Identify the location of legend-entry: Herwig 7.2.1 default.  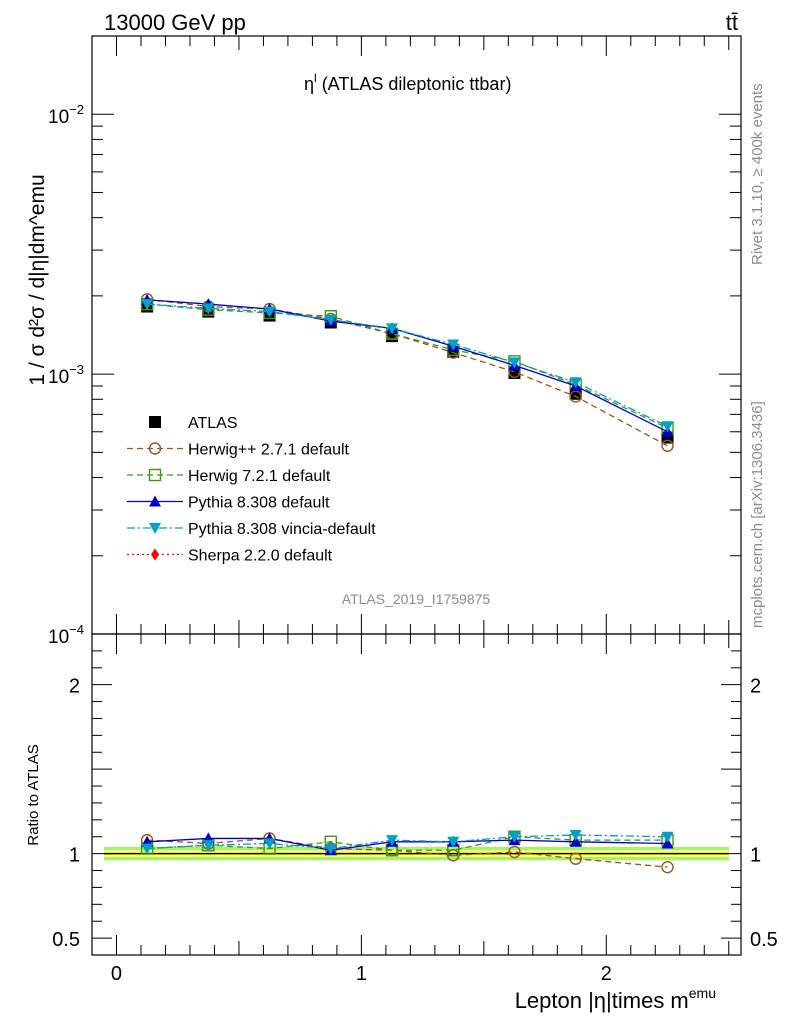
(229, 476).